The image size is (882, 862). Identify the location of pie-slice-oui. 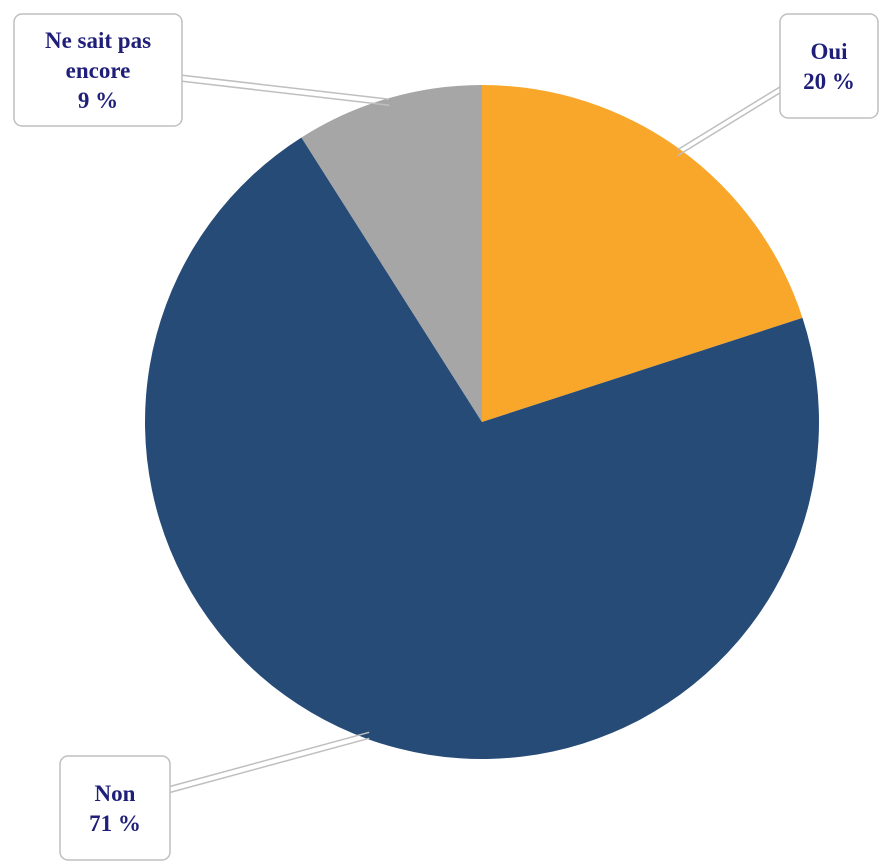
(642, 253).